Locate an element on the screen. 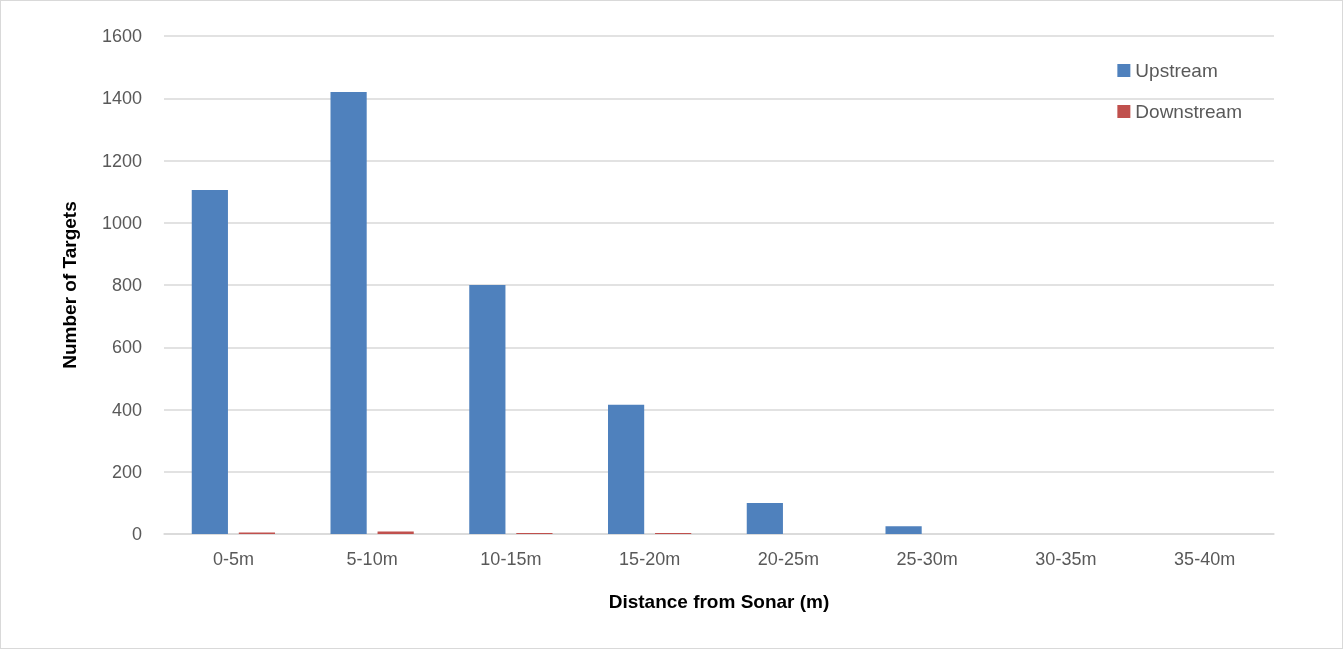 This screenshot has width=1343, height=649. y-tick-label: 0 is located at coordinates (136, 534).